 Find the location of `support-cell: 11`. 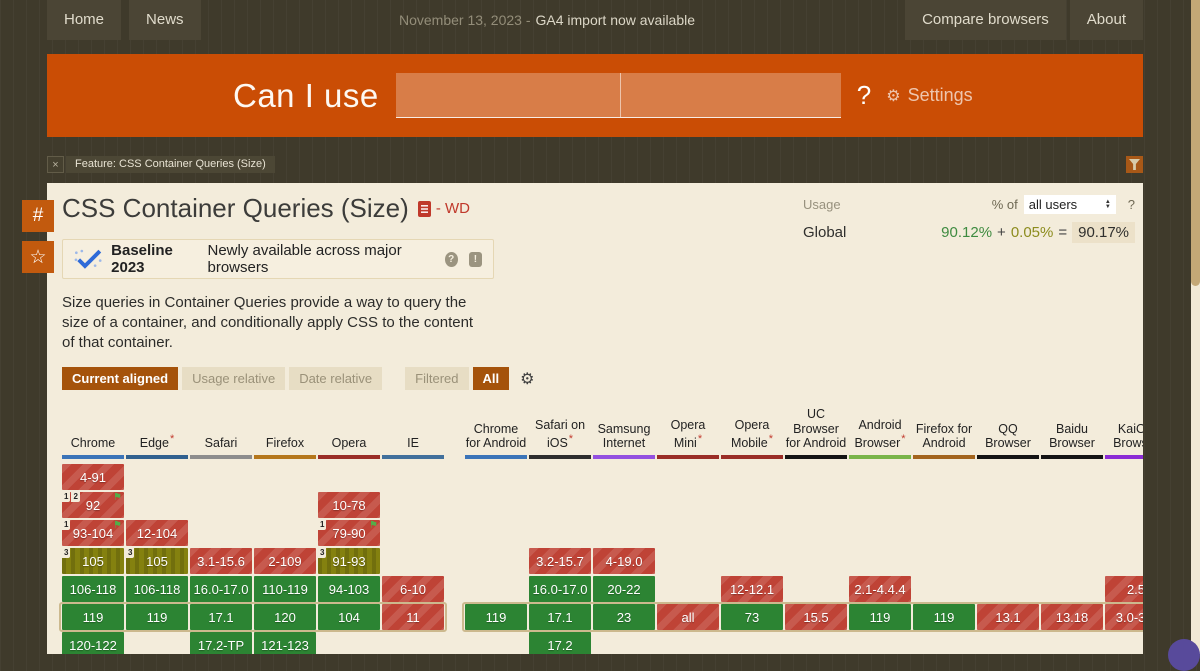

support-cell: 11 is located at coordinates (413, 617).